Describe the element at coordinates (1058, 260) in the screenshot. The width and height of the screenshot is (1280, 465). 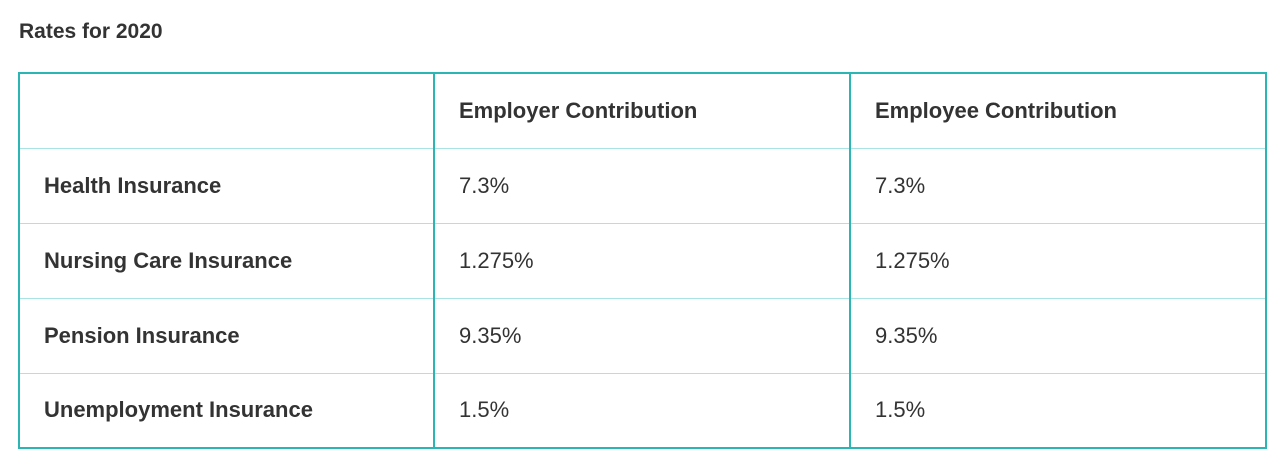
I see `employee-rate-cell: 1.275%` at that location.